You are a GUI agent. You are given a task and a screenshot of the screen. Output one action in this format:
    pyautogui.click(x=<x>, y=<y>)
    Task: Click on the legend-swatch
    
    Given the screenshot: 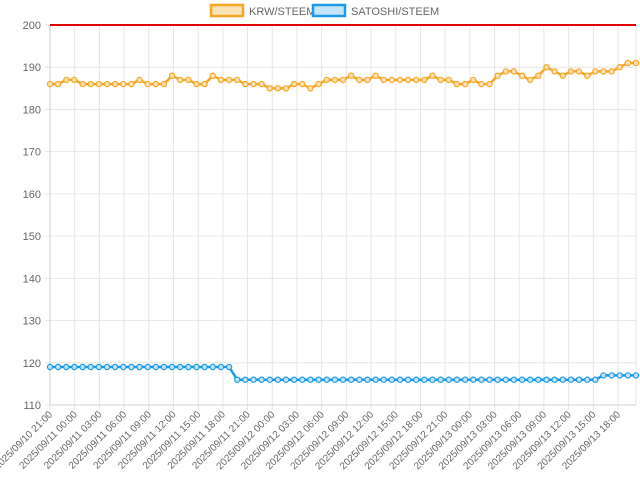 What is the action you would take?
    pyautogui.click(x=227, y=10)
    